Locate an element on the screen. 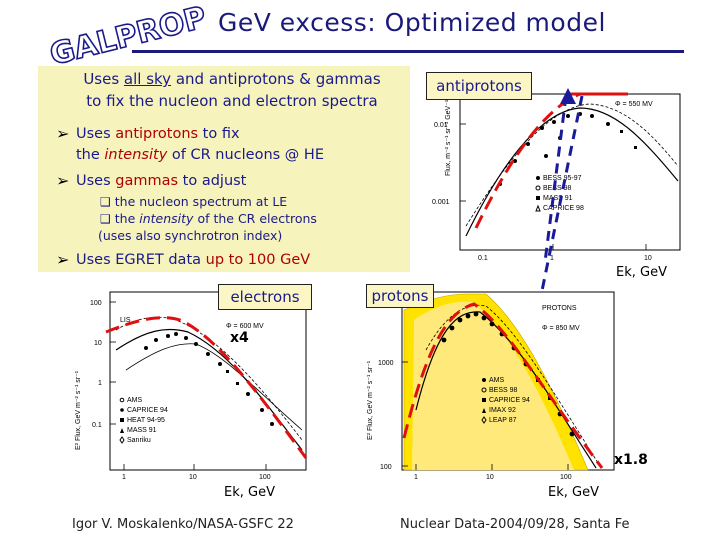  antiproton-ytick: 0.001 is located at coordinates (441, 202).